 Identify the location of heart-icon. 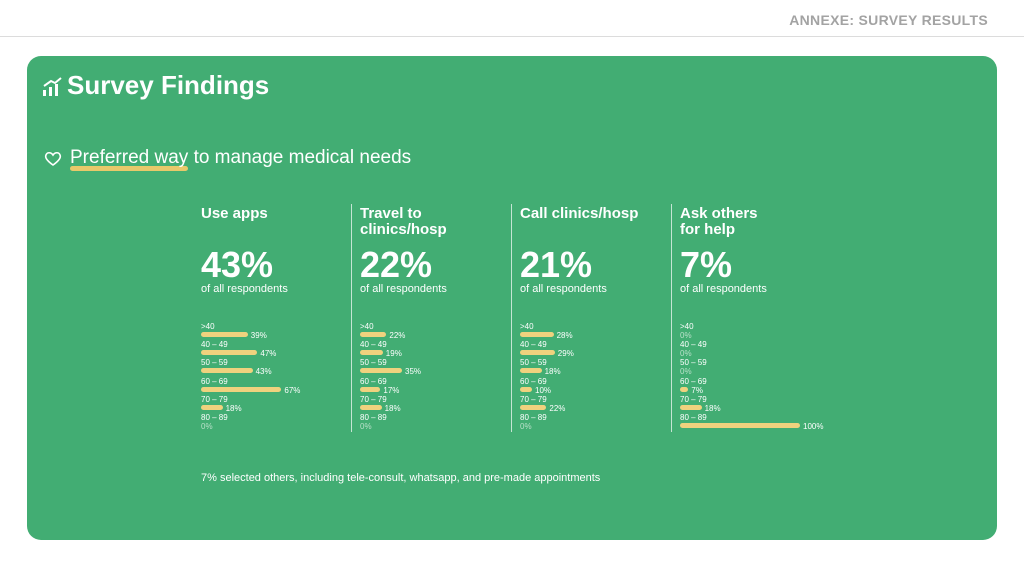
(53, 158).